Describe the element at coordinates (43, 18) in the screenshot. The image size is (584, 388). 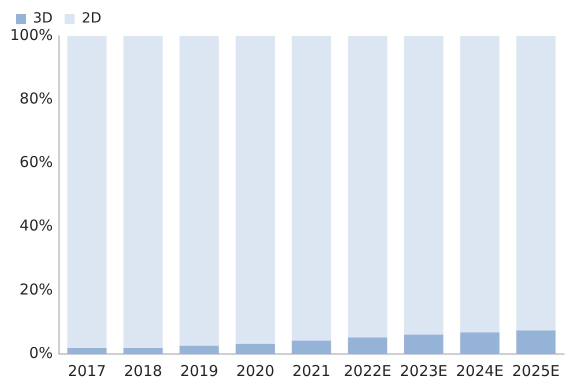
I see `legend-label: 3D` at that location.